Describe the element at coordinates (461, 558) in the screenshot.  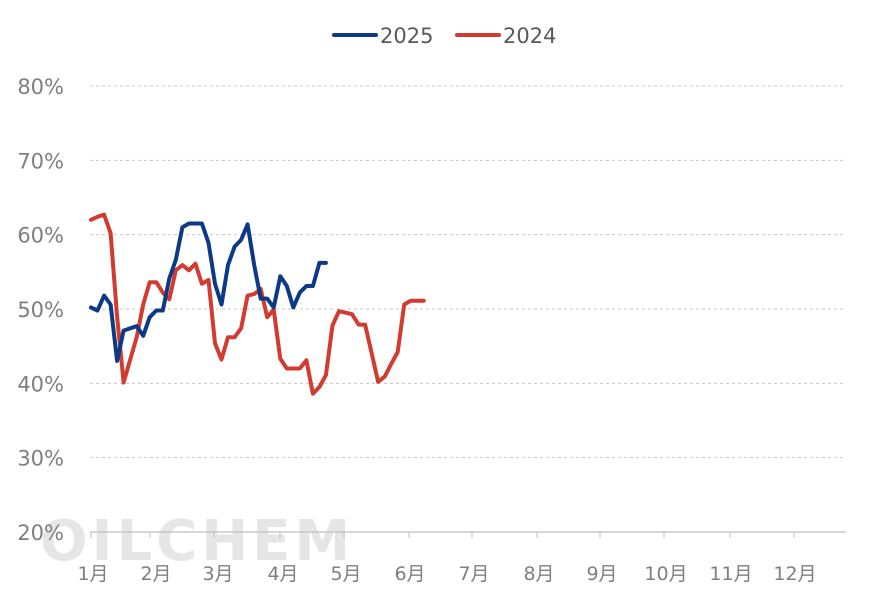
I see `x-axis: 1月 2月 3月 4月 5月 6月 7月 8月 9月 10月 11月 12月` at that location.